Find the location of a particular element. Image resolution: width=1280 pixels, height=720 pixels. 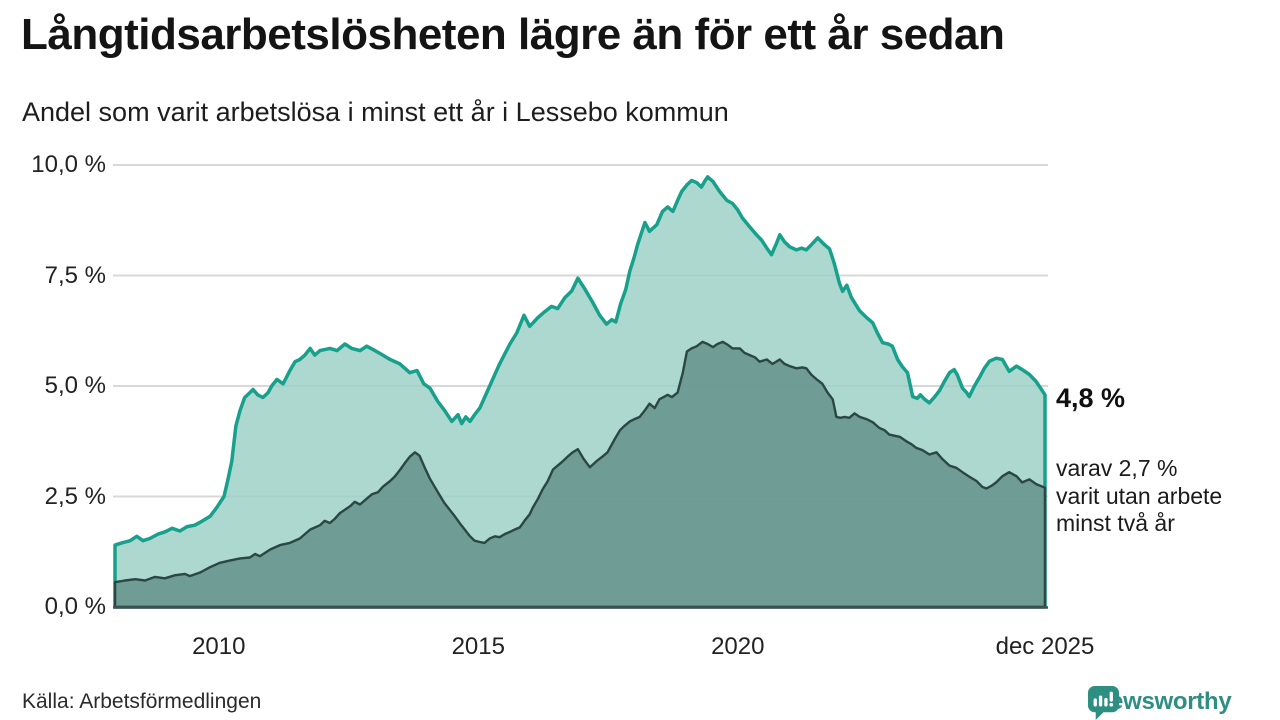

y-tick-label: 0,0 % is located at coordinates (75, 606).